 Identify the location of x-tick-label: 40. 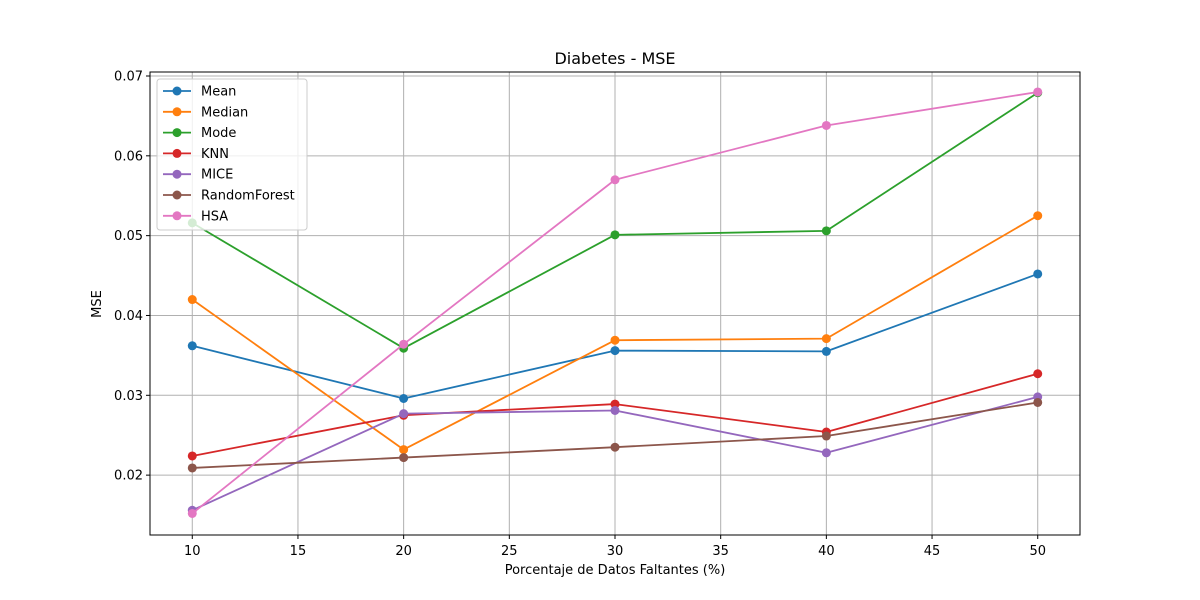
(826, 551).